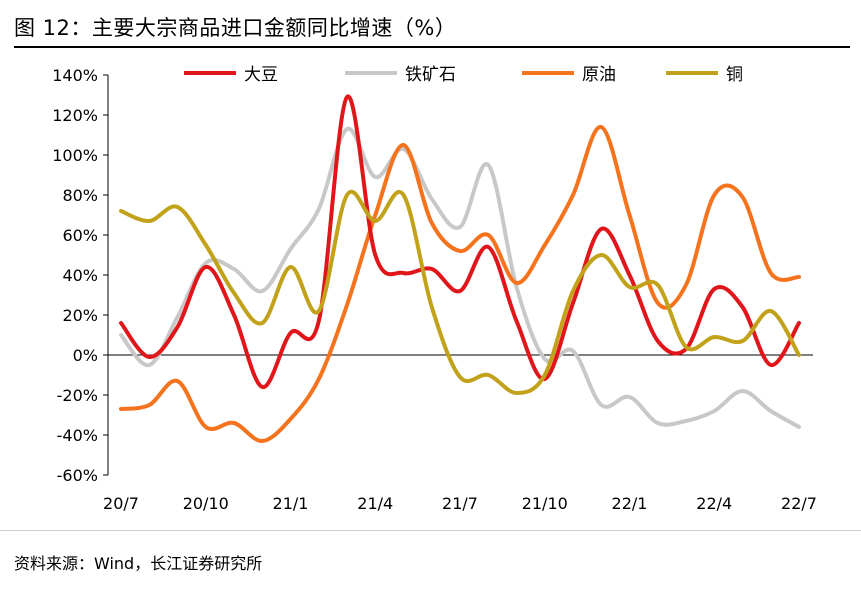  What do you see at coordinates (77, 475) in the screenshot?
I see `y-tick-label: -60%` at bounding box center [77, 475].